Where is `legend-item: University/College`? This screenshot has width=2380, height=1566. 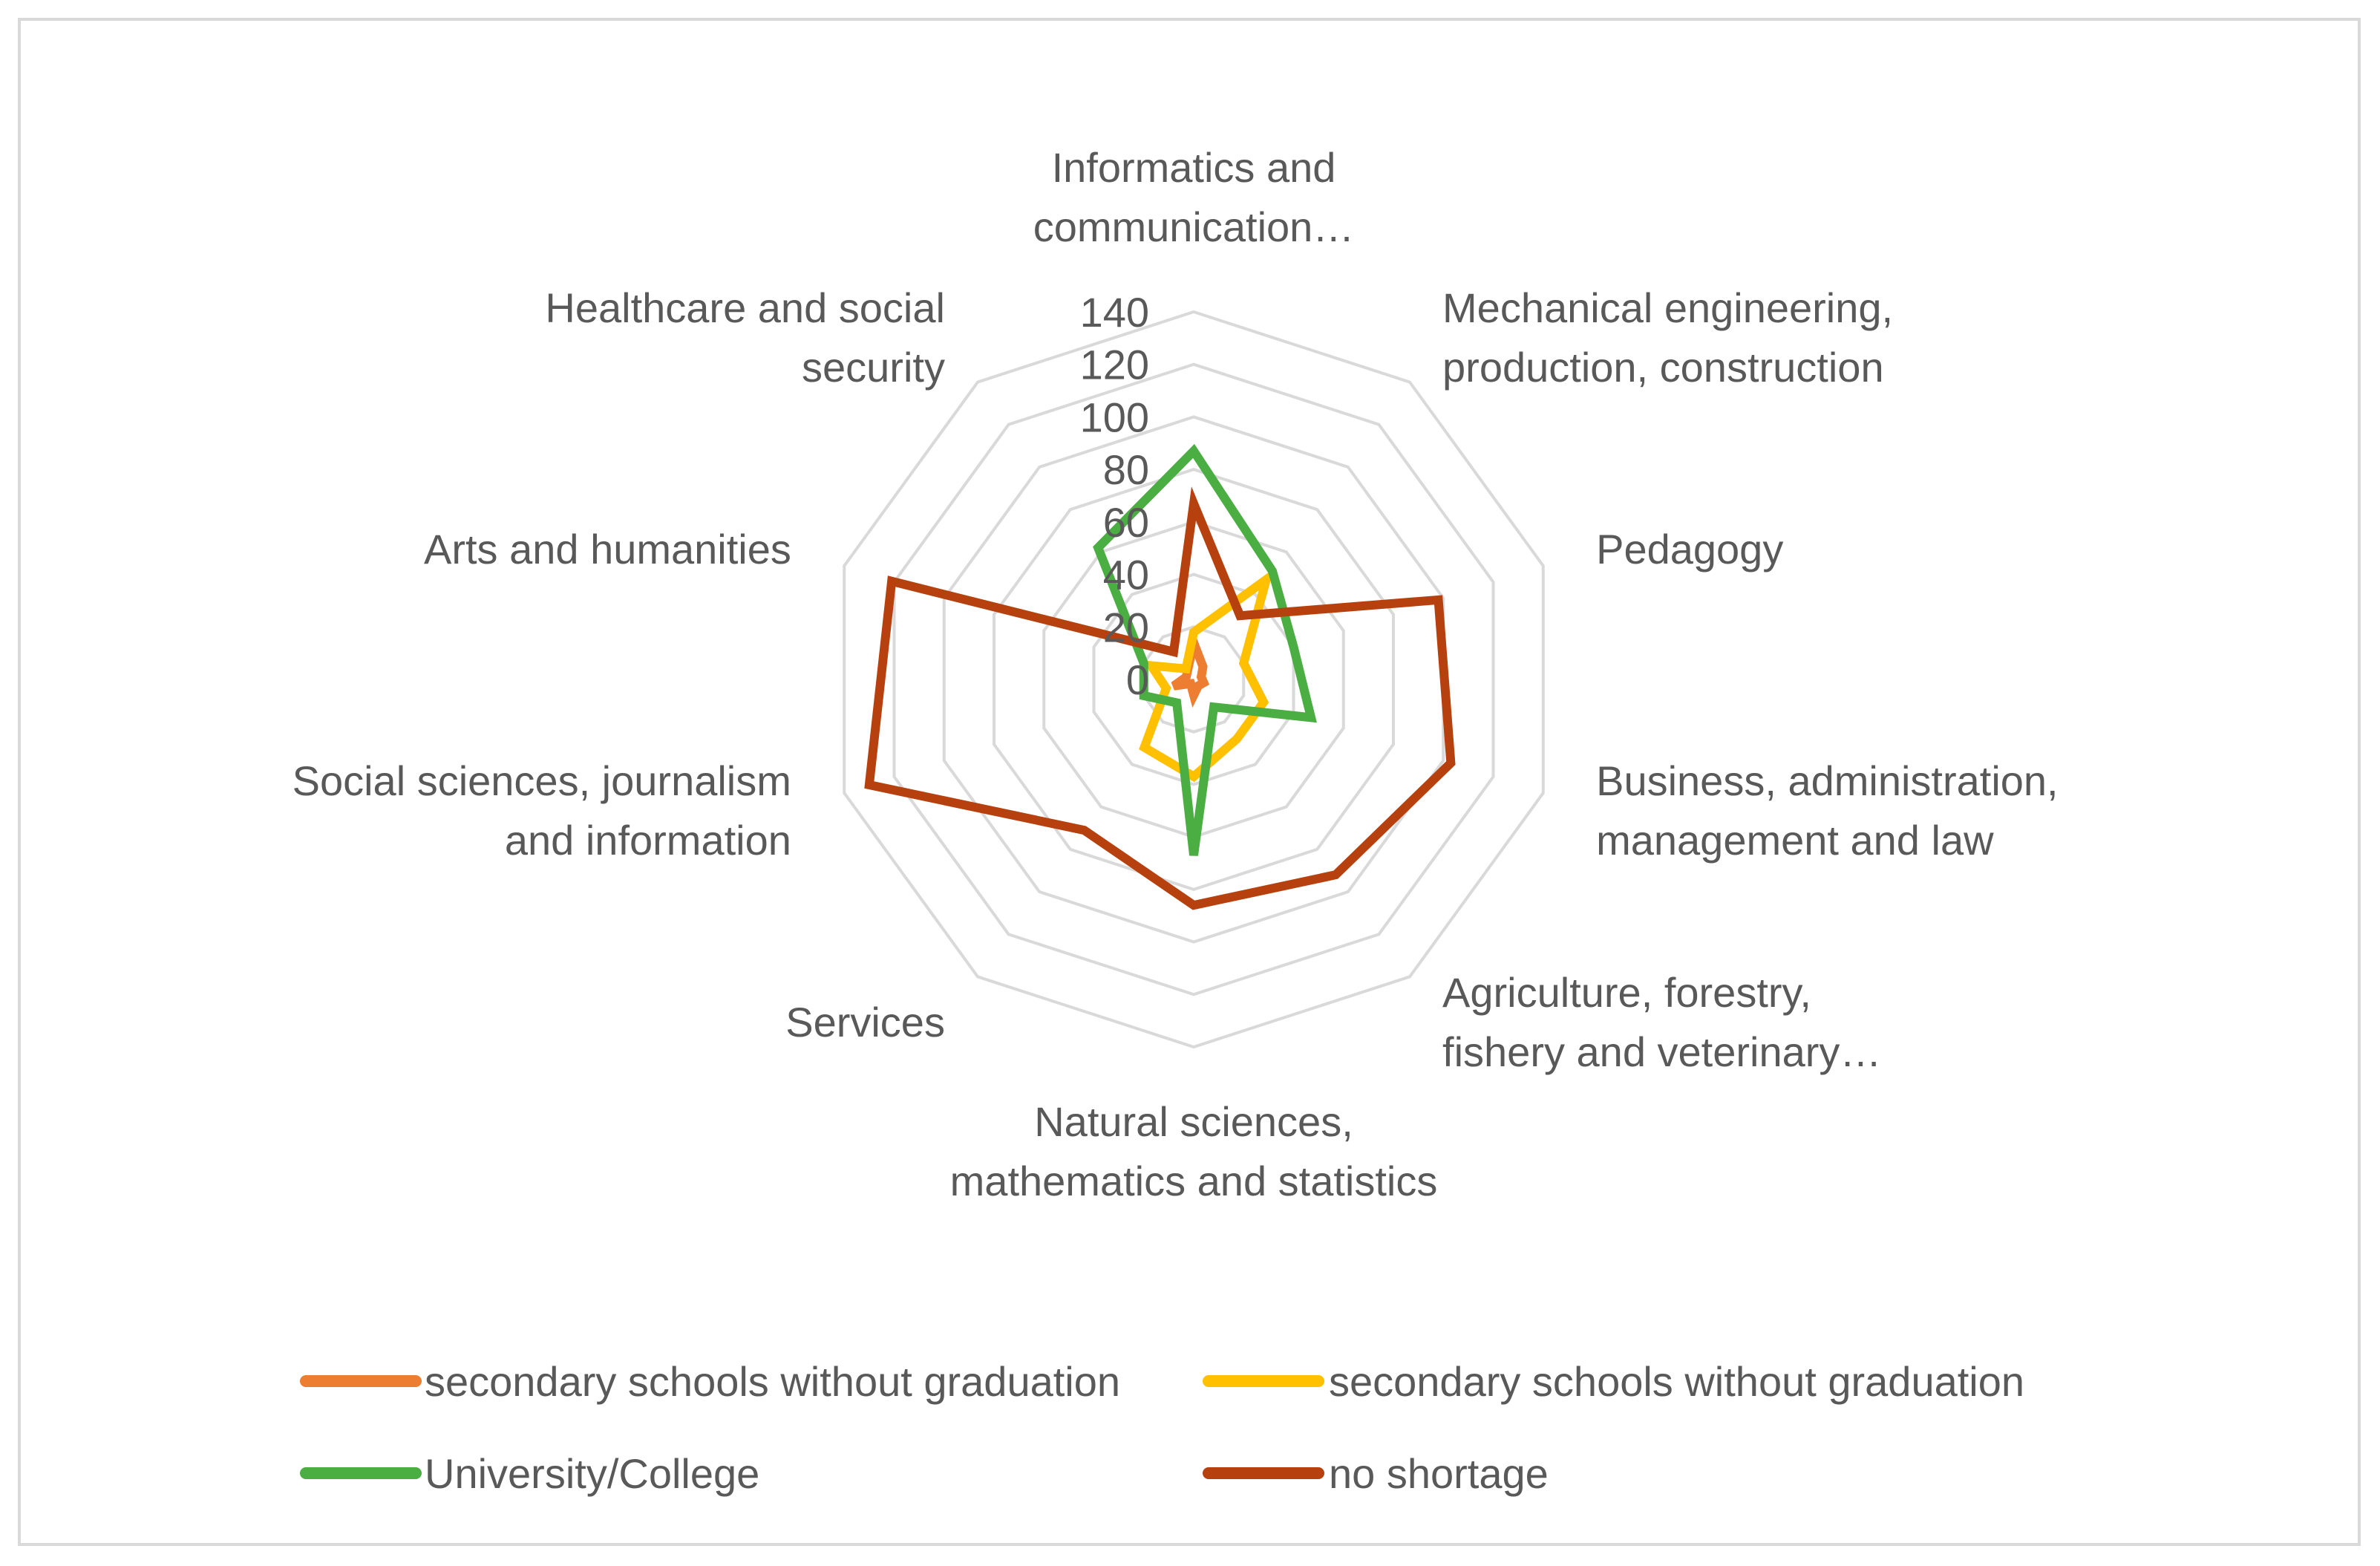
legend-item: University/College is located at coordinates (529, 1473).